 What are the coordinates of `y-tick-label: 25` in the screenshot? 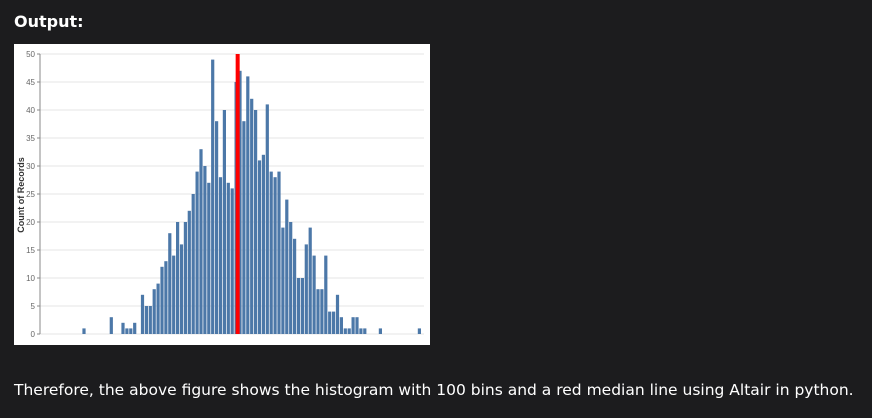 It's located at (30, 194).